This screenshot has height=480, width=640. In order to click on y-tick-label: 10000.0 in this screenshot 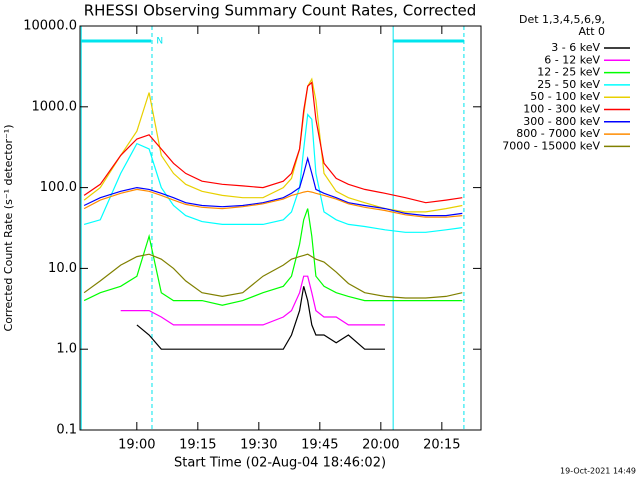, I will do `click(50, 26)`.